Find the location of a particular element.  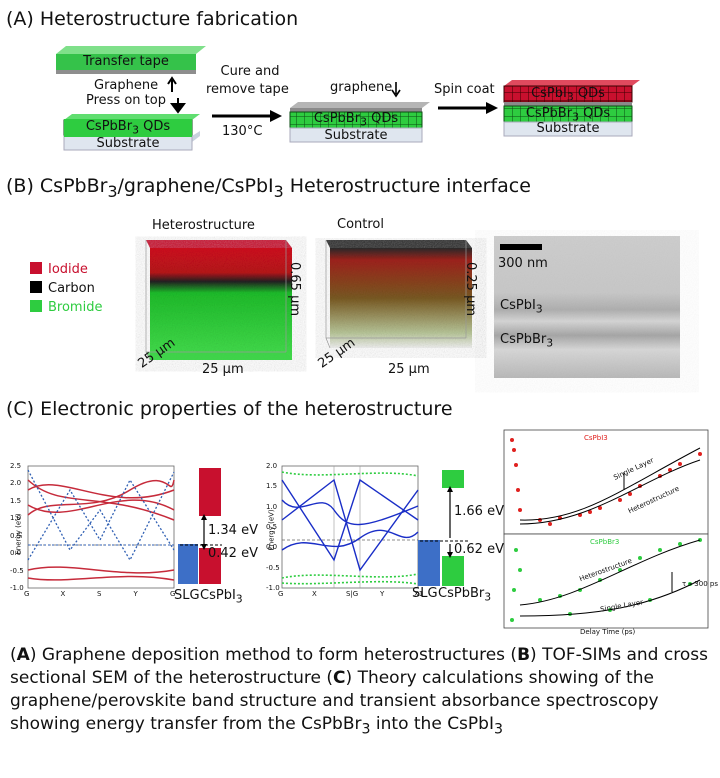

cspbbr3-vb-bar is located at coordinates (453, 571).